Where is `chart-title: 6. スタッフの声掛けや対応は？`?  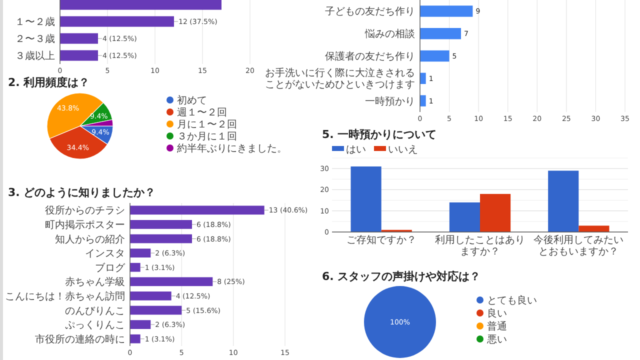
chart-title: 6. スタッフの声掛けや対応は？ is located at coordinates (401, 276).